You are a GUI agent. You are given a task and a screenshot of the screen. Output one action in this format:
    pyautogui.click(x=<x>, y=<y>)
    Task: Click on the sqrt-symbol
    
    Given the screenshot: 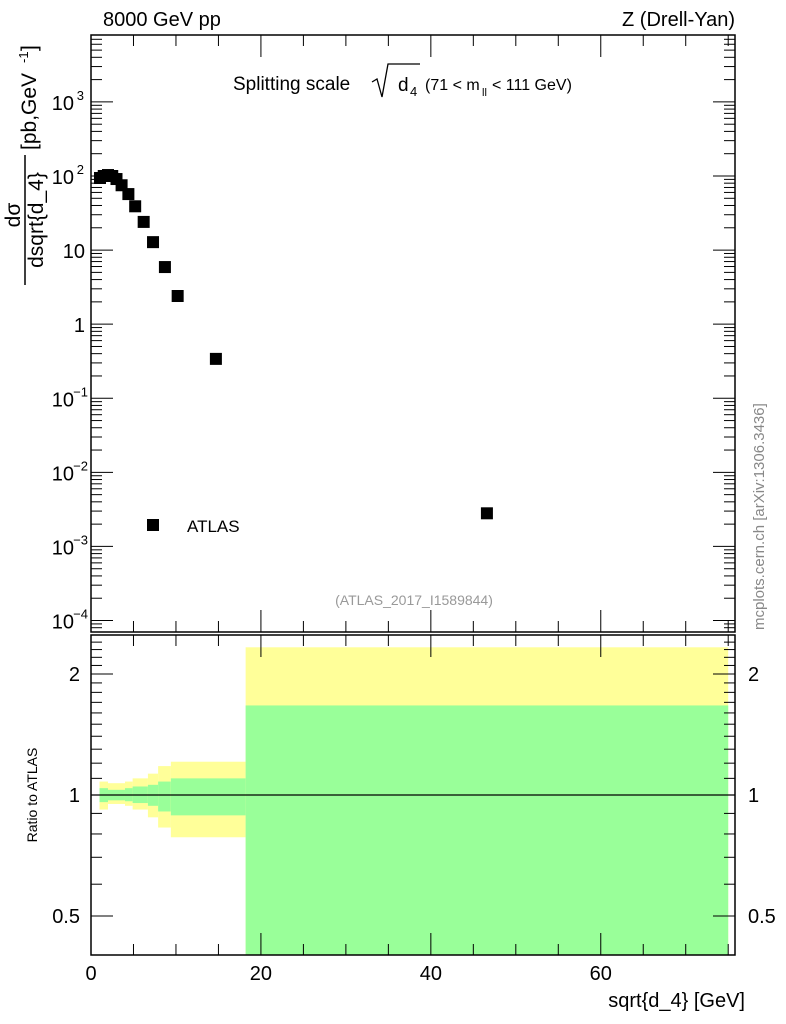 What is the action you would take?
    pyautogui.click(x=395, y=80)
    